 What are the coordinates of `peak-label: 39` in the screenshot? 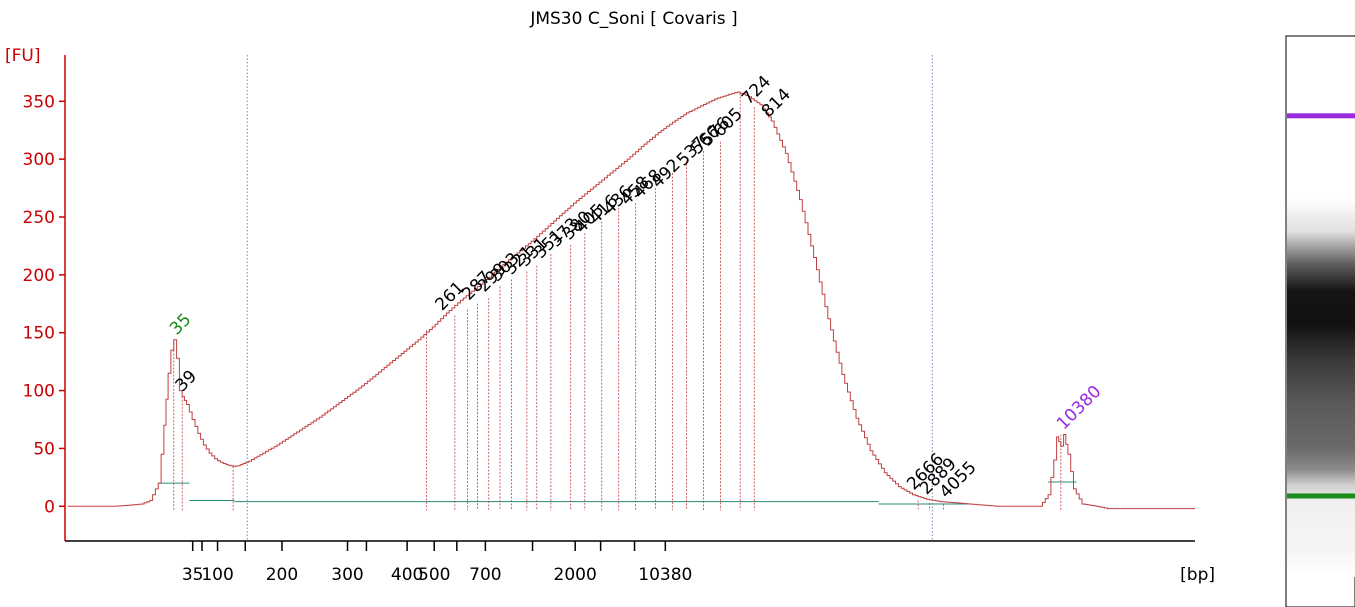 It's located at (186, 380).